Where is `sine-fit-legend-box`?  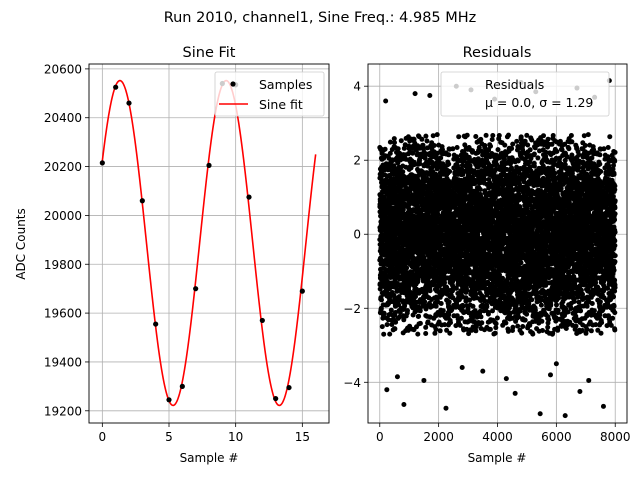 sine-fit-legend-box is located at coordinates (269, 94).